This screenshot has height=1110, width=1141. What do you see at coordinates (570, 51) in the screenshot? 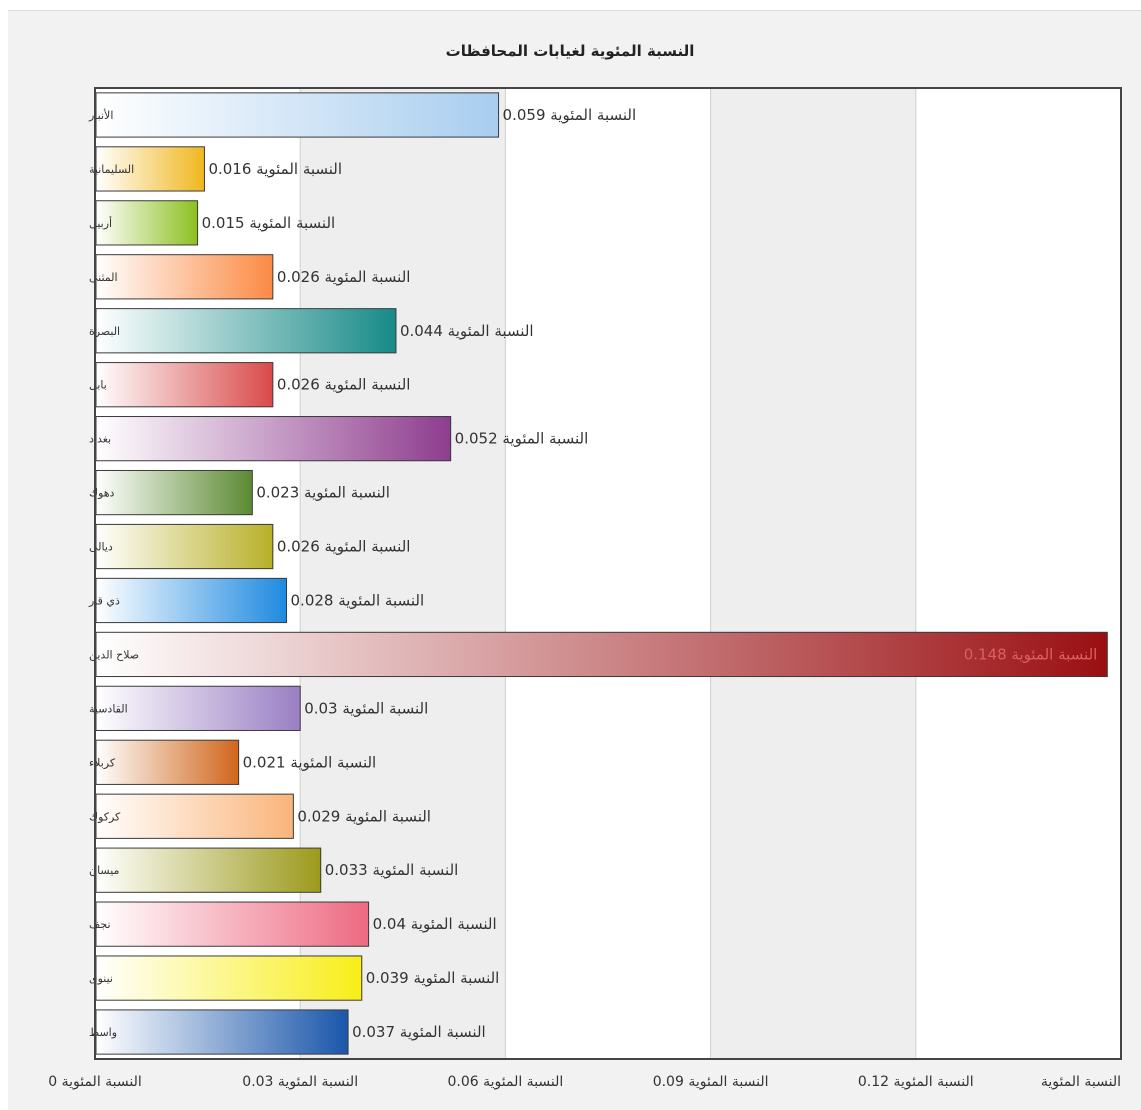
I see `chart-title: النسبة المئوية لغيابات المحافظات` at bounding box center [570, 51].